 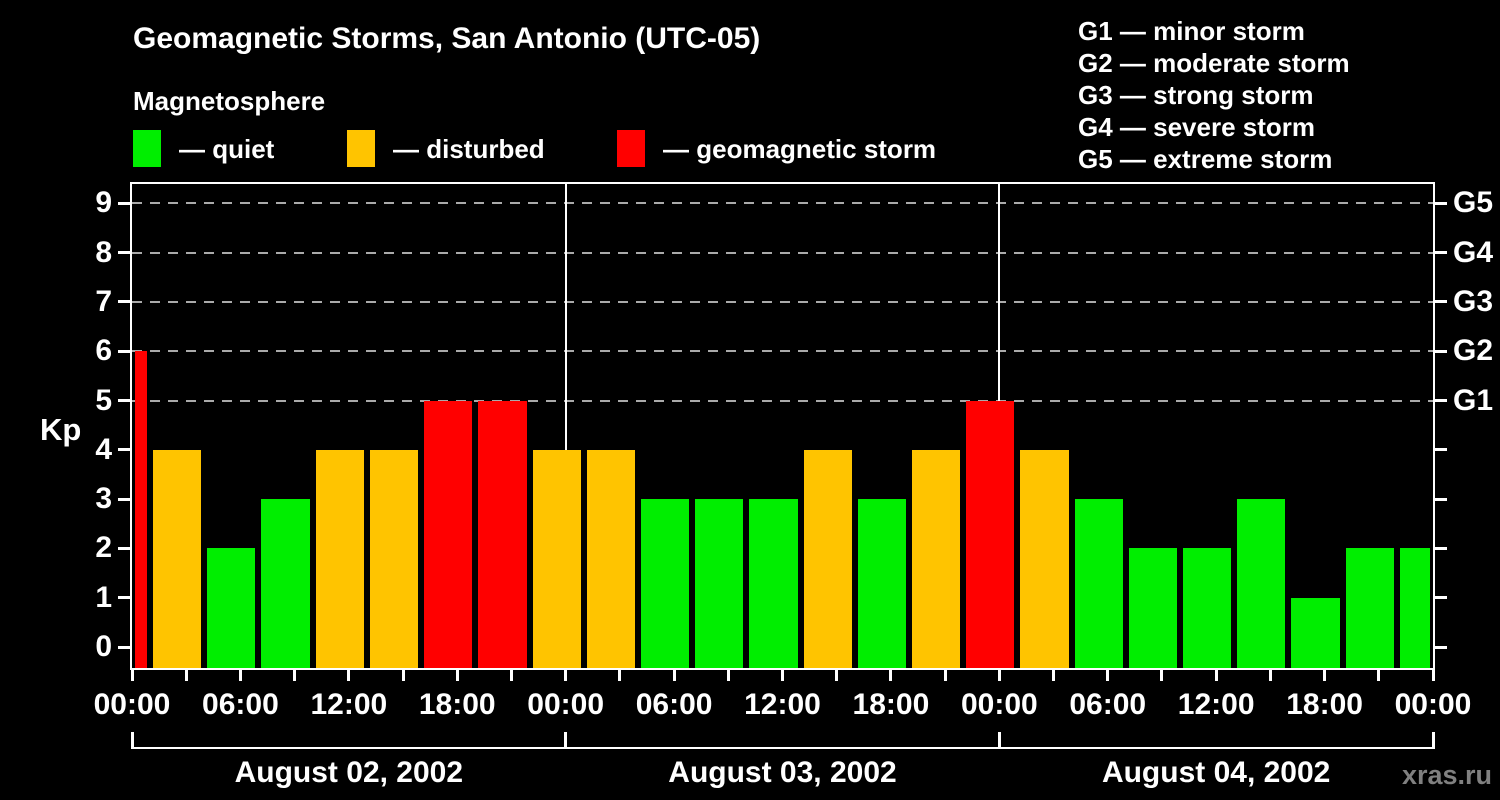 I want to click on disturbed-color-swatch, so click(x=361, y=148).